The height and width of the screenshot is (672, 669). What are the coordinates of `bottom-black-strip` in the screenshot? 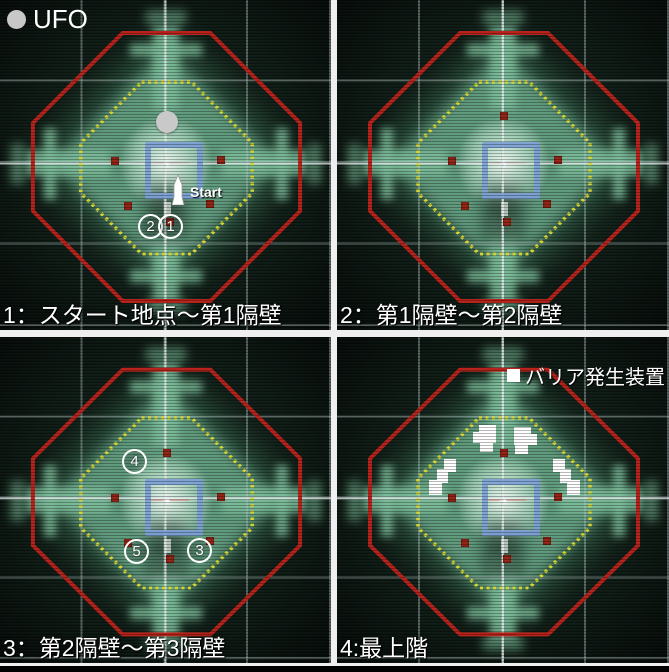 It's located at (334, 669).